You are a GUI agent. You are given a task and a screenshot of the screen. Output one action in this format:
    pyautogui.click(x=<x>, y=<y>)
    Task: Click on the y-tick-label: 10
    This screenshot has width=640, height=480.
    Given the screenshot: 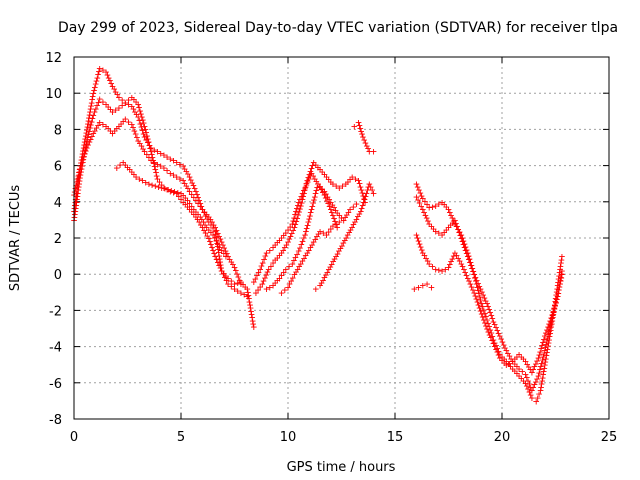 What is the action you would take?
    pyautogui.click(x=53, y=94)
    